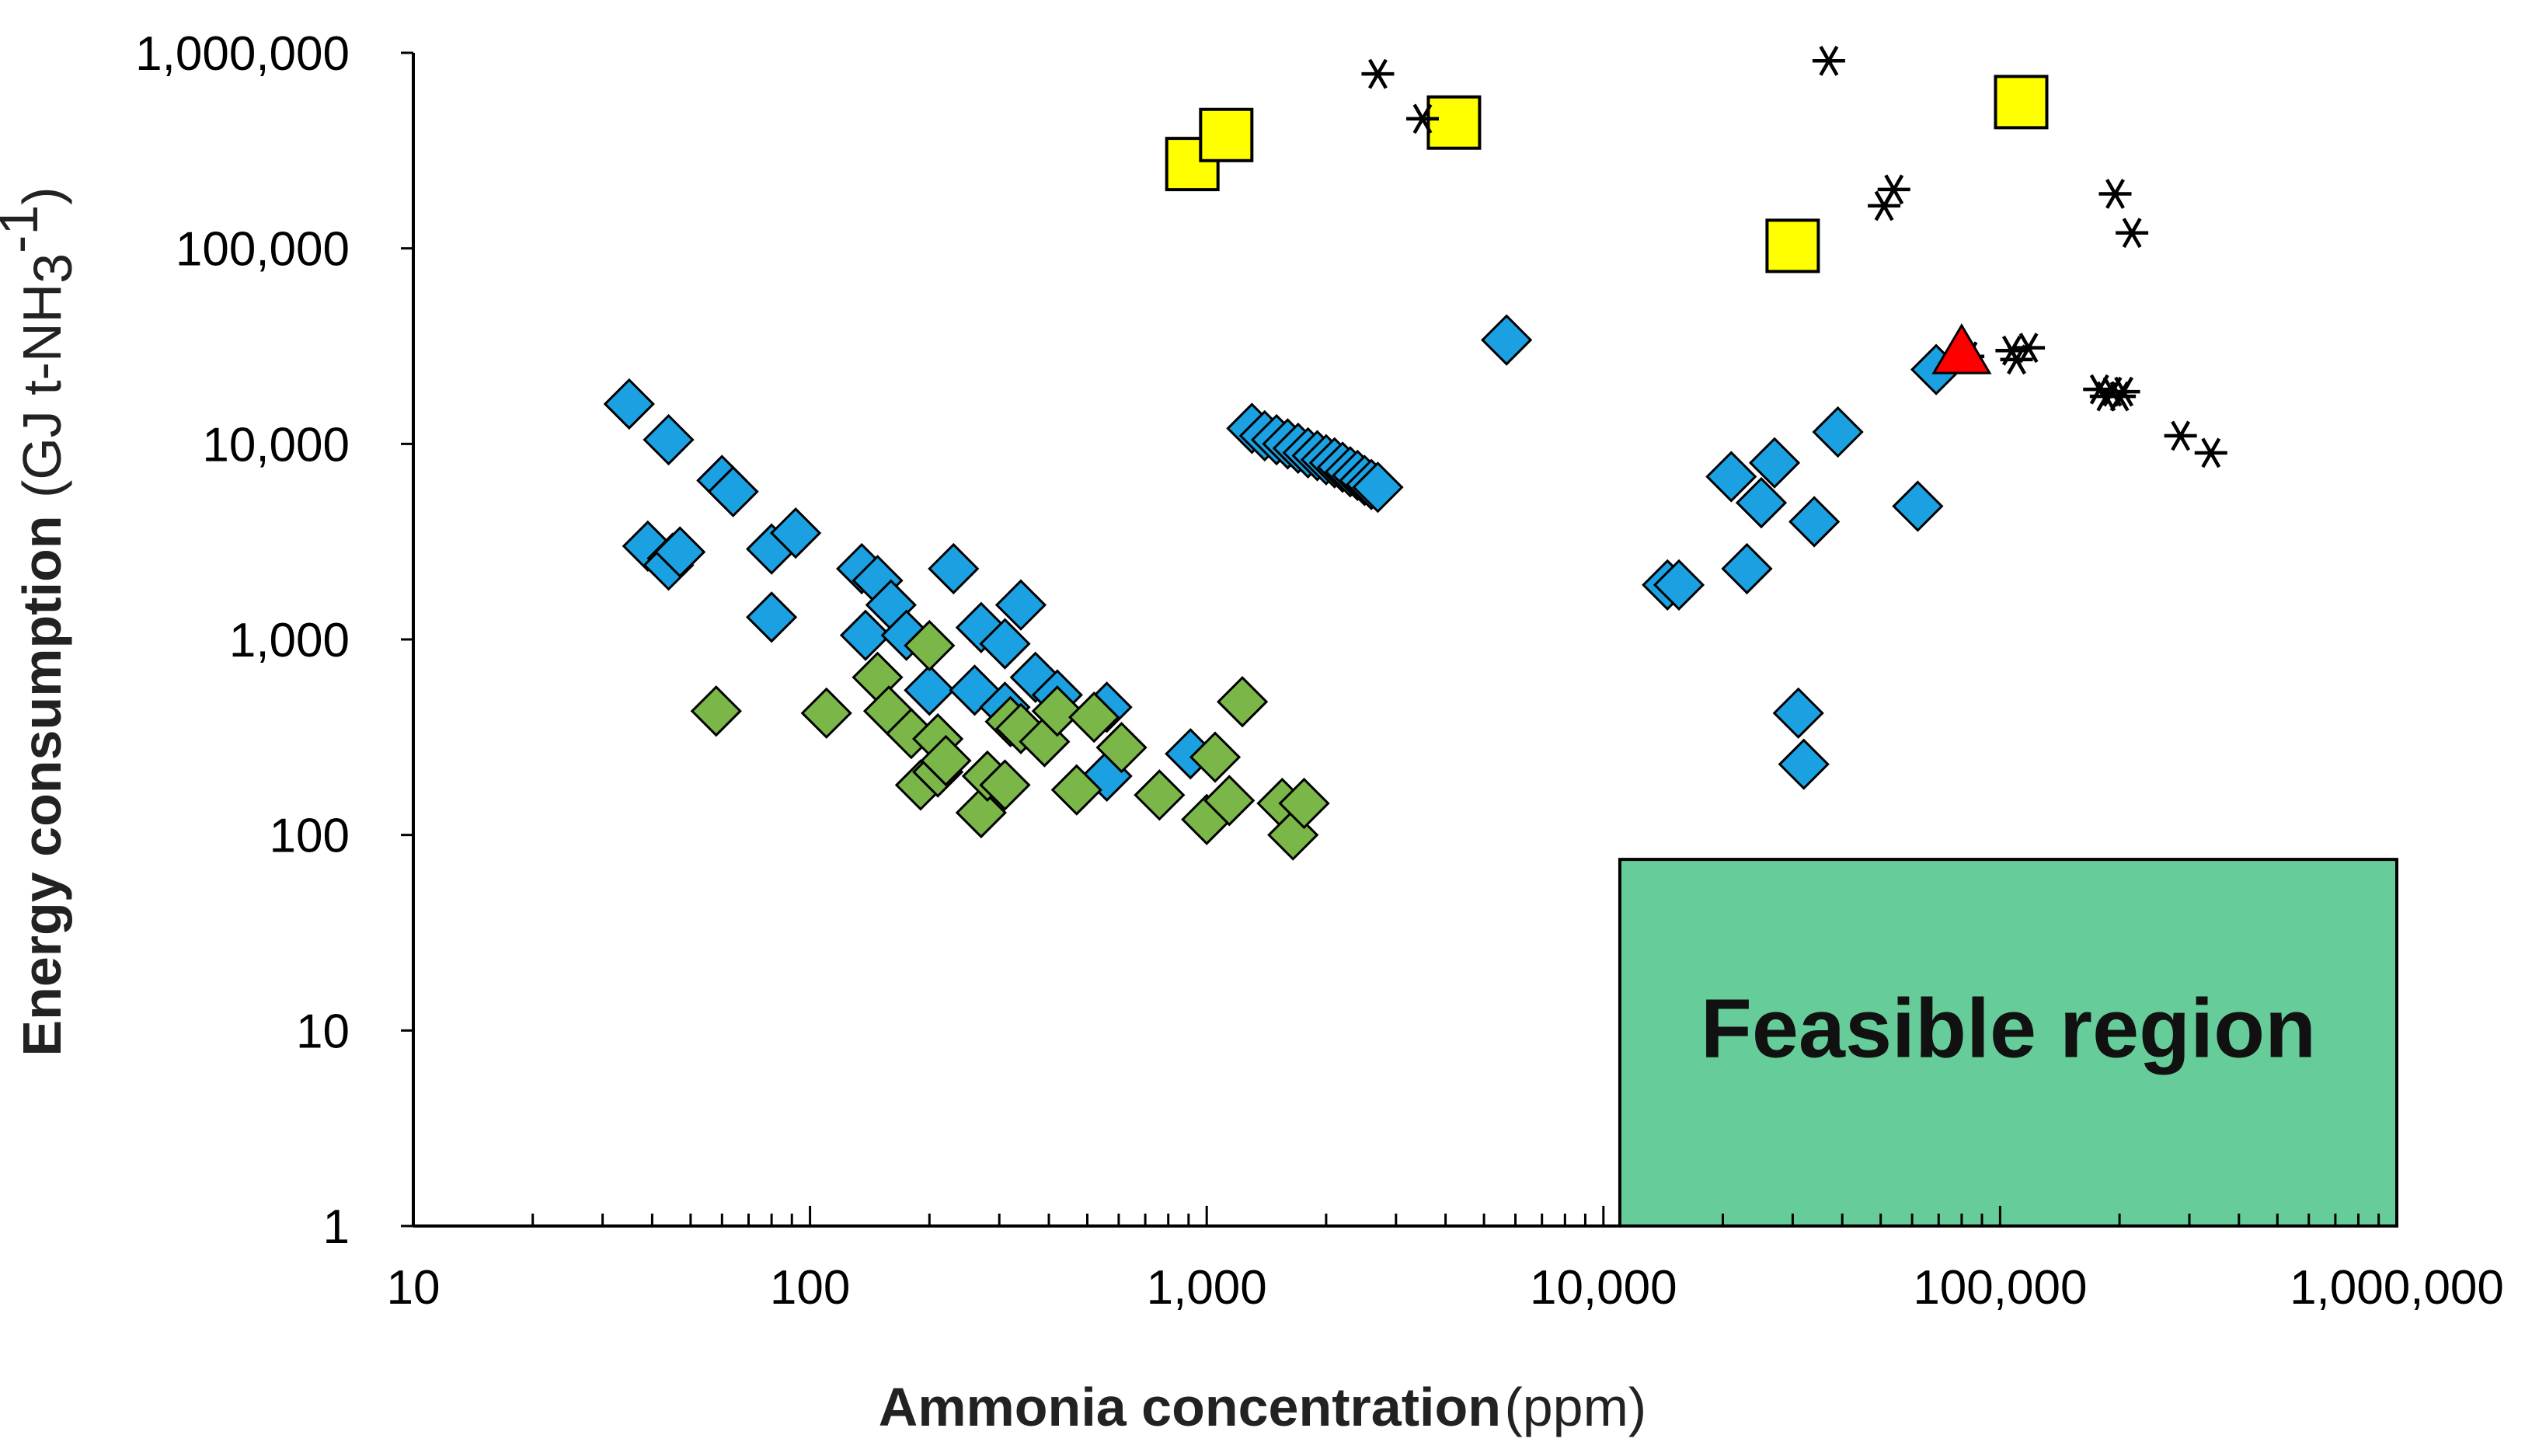 This screenshot has height=1456, width=2525. I want to click on y-tick-label: 1,000, so click(289, 641).